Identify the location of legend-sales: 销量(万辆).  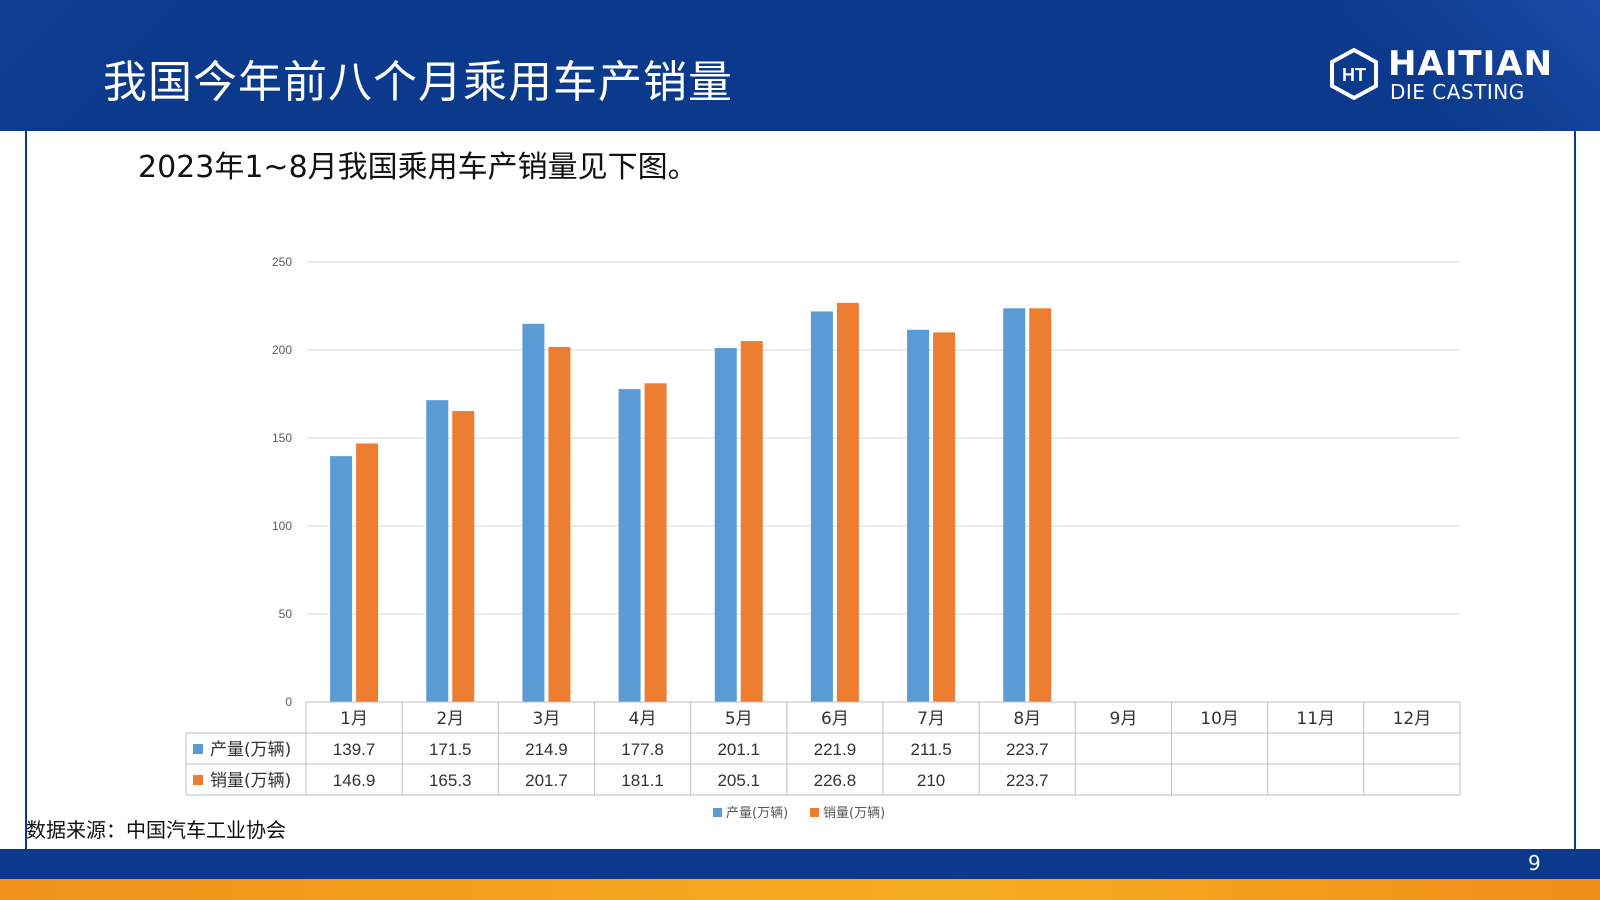
(854, 813).